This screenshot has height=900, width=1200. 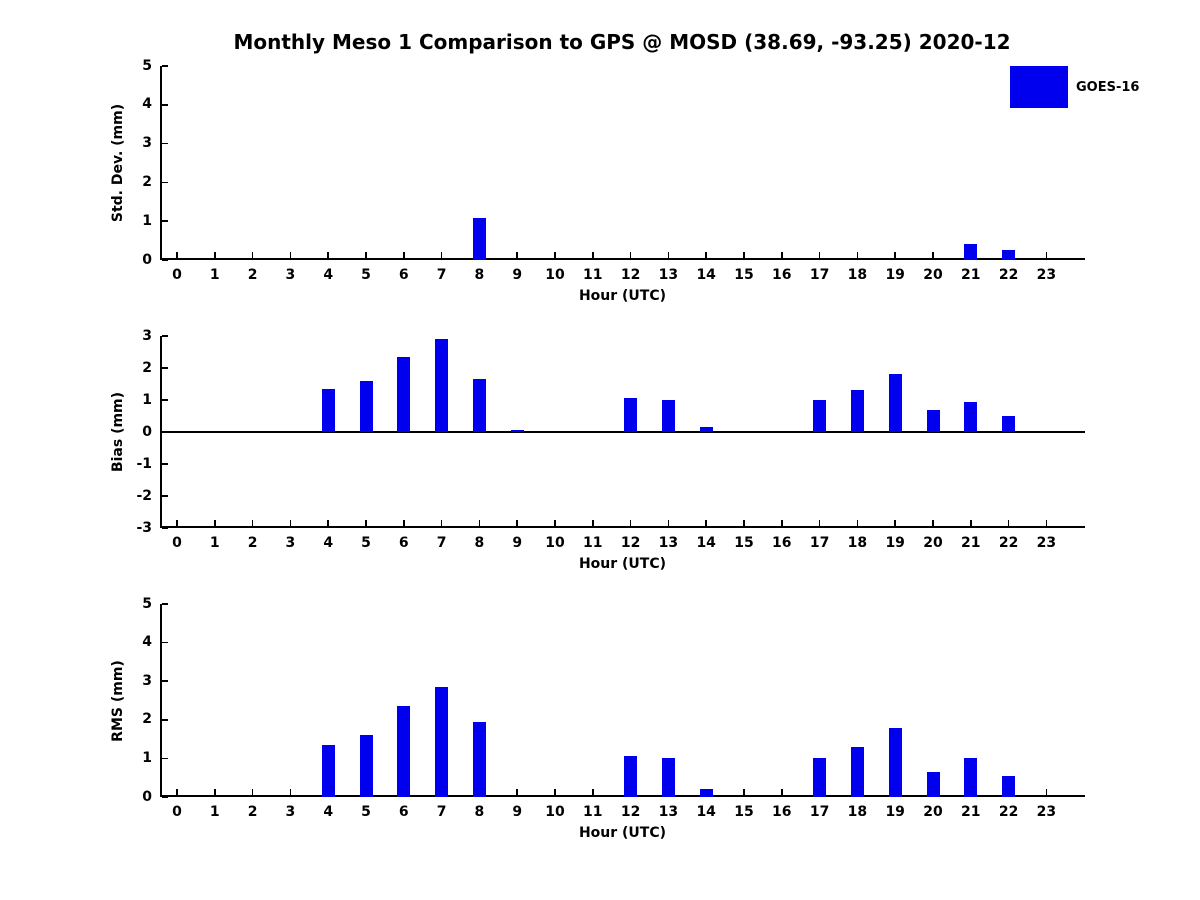 I want to click on x-axis-label-std-dev: Hour (UTC), so click(x=622, y=296).